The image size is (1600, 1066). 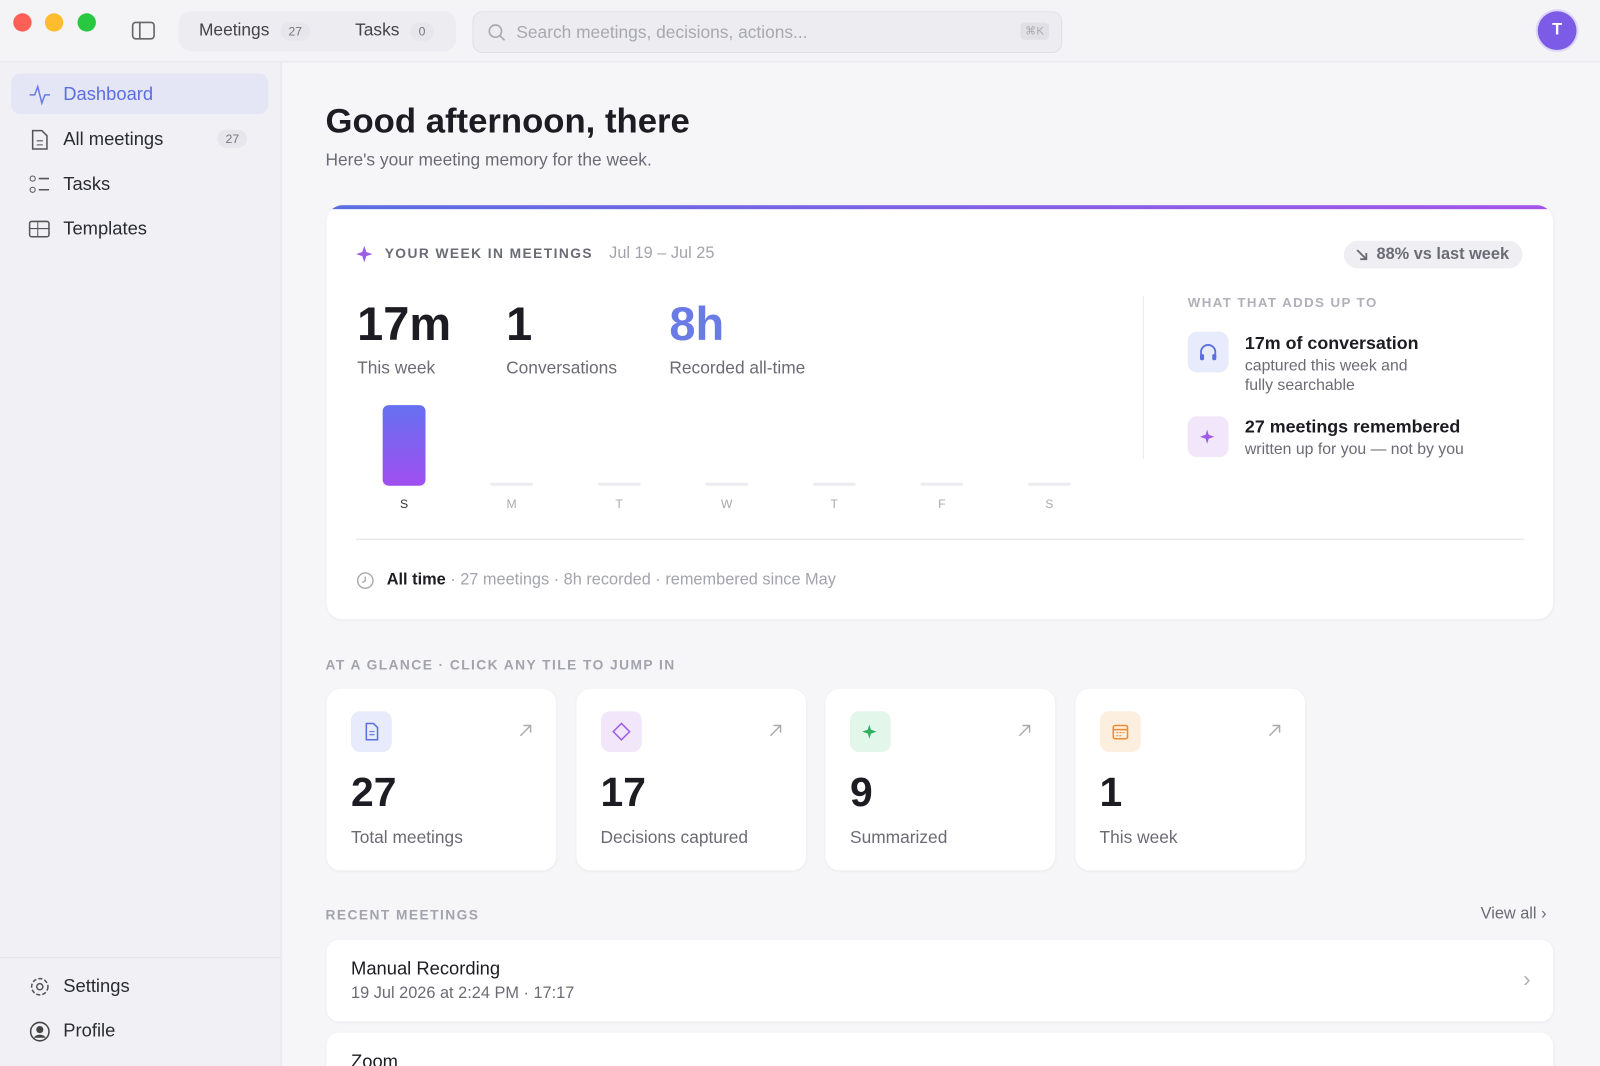 I want to click on settings-icon, so click(x=39, y=986).